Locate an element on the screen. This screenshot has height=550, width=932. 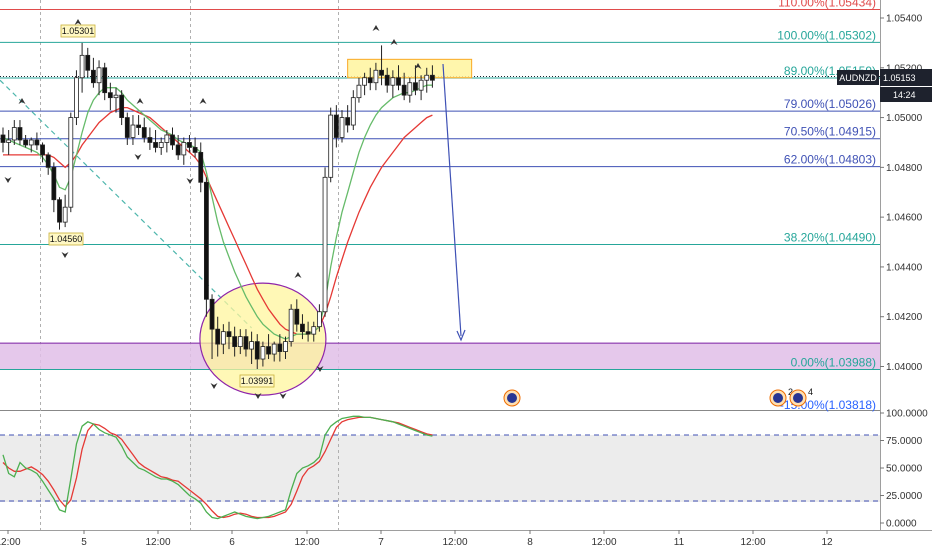
time-axis: 12:00 5 12:00 6 12:00 7 12:00 8 12:00 11 12:00 12 is located at coordinates (416, 539).